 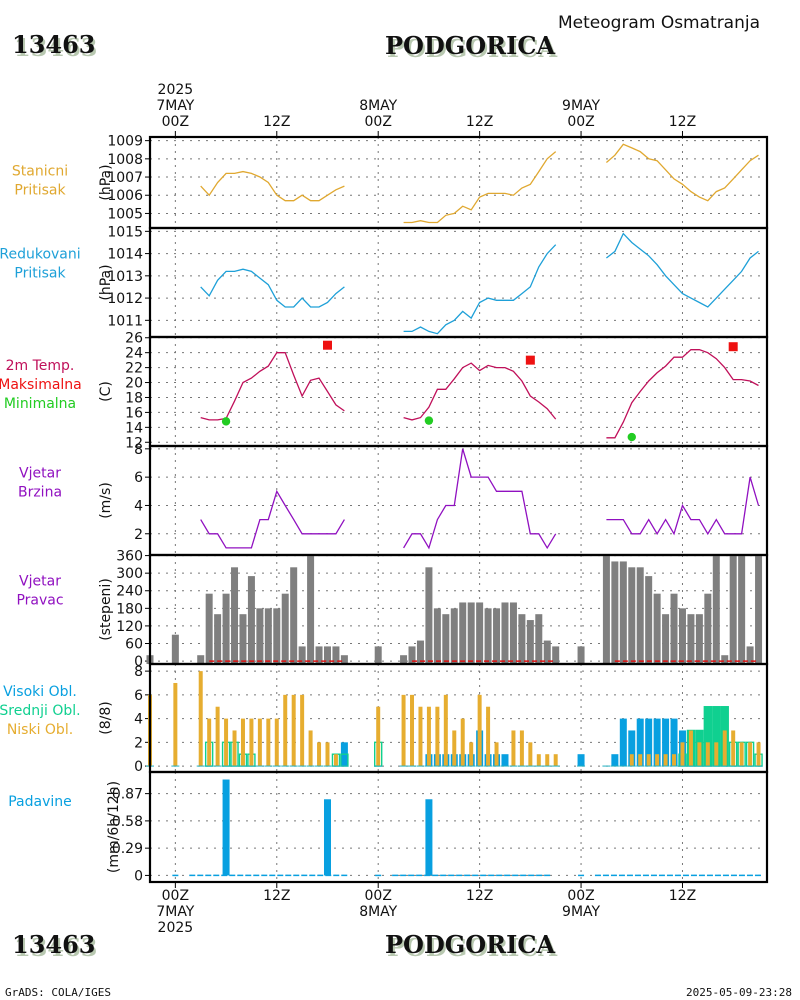 I want to click on y-tick-label: 16, so click(x=134, y=413).